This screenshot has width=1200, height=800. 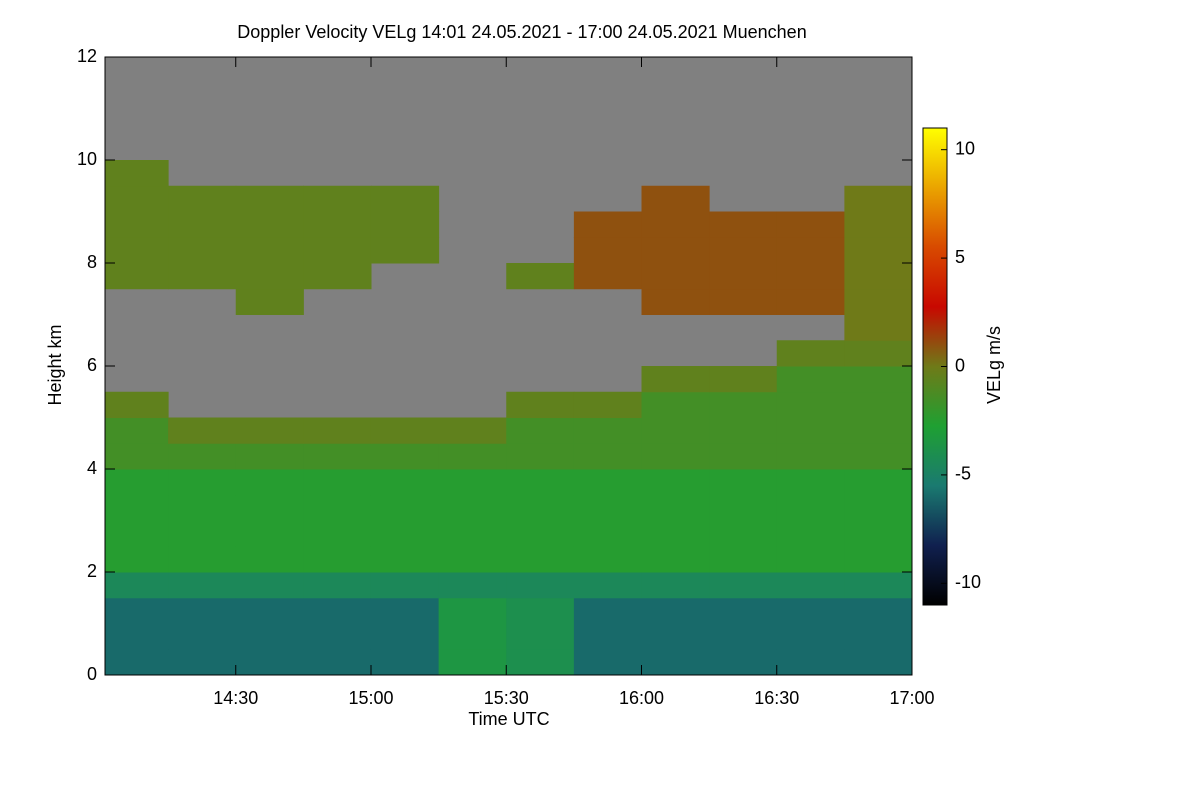 What do you see at coordinates (960, 257) in the screenshot?
I see `colorbar-tick-label: 5` at bounding box center [960, 257].